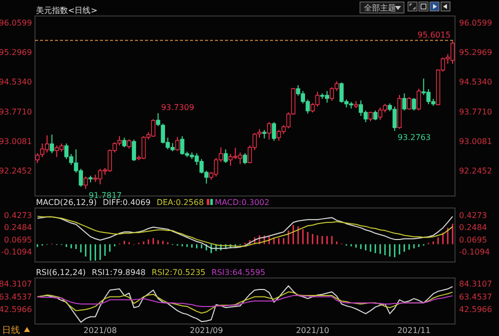 This screenshot has width=499, height=336. I want to click on x-tick-label: 2021/09, so click(206, 330).